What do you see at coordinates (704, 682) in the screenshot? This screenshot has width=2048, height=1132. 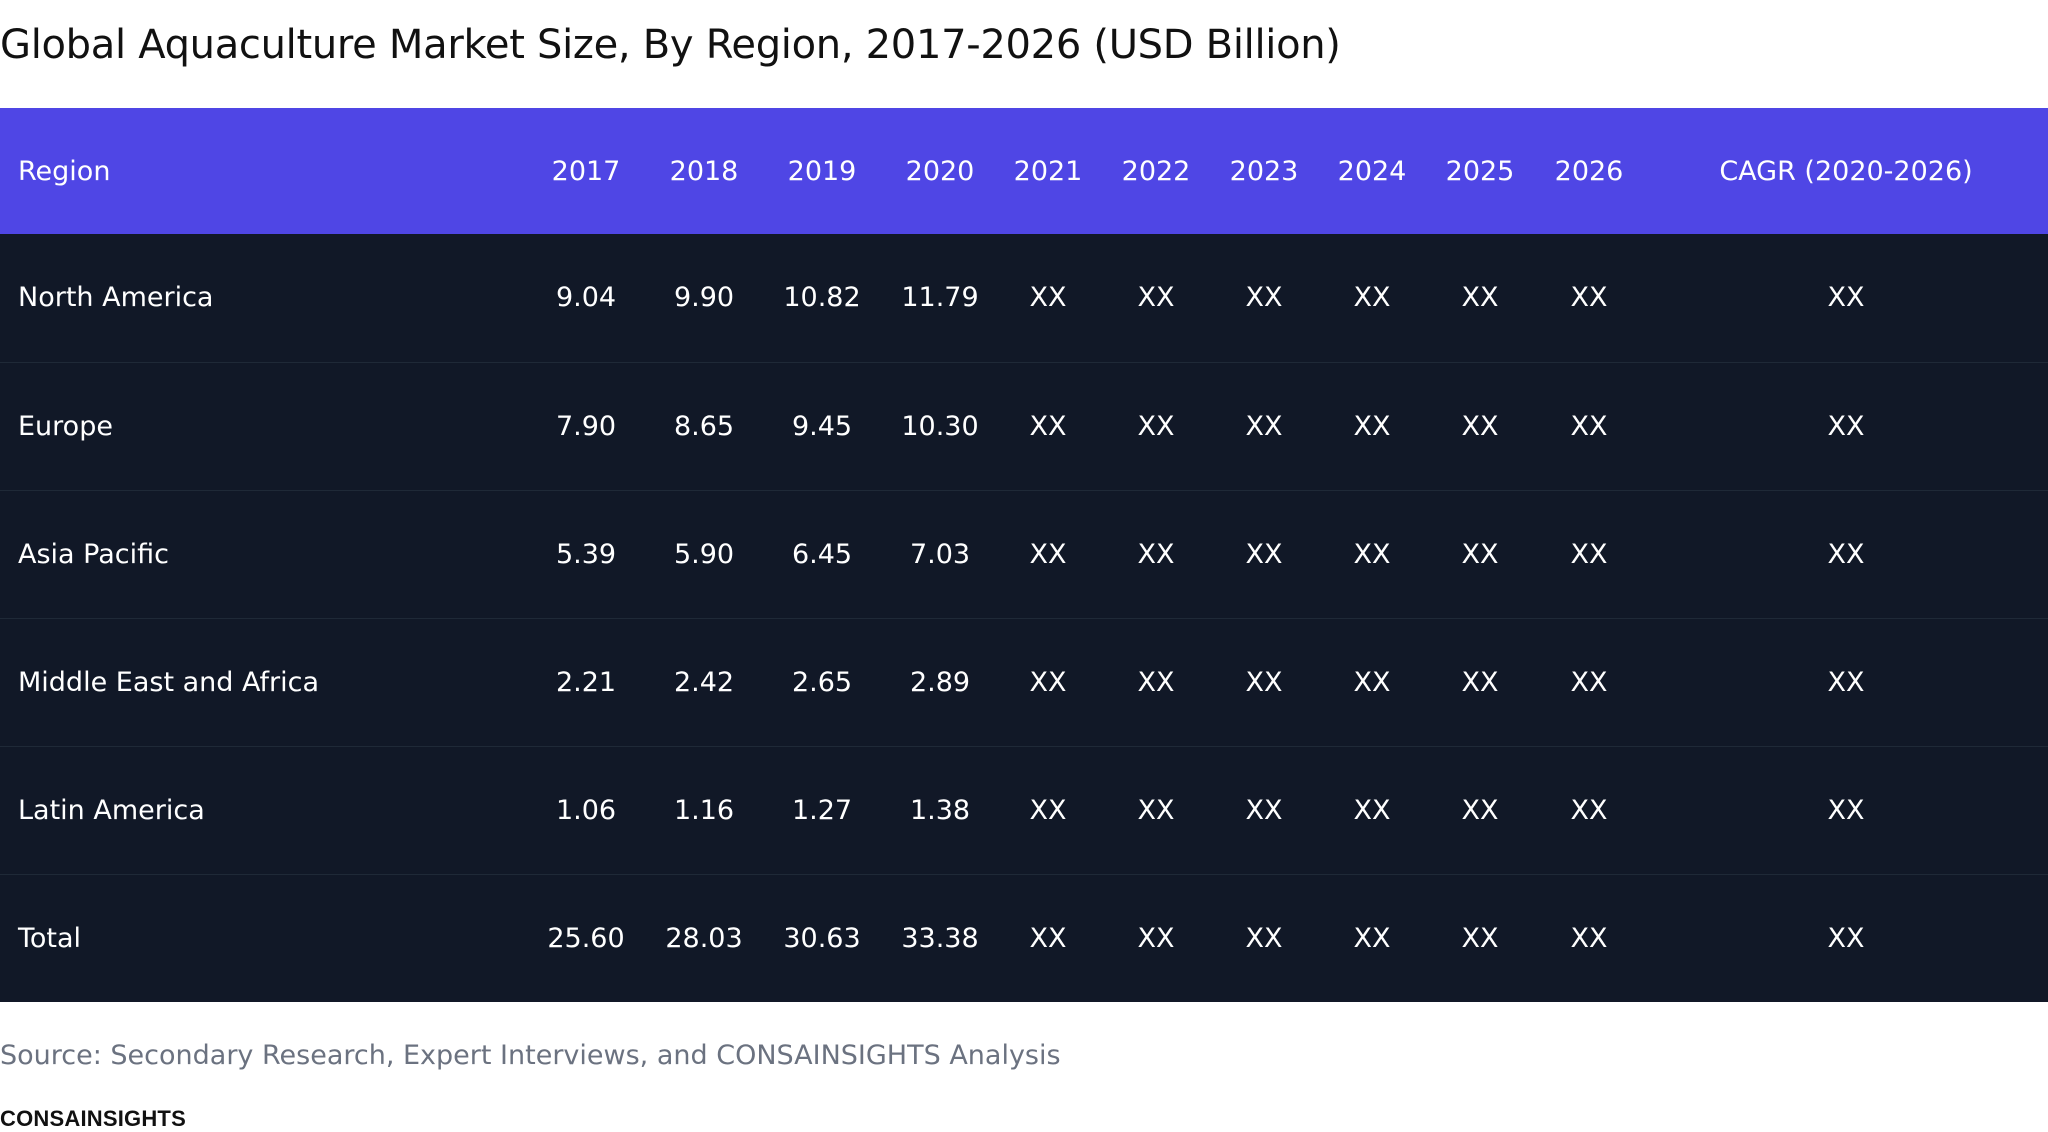 I see `value-cell: 2.42` at bounding box center [704, 682].